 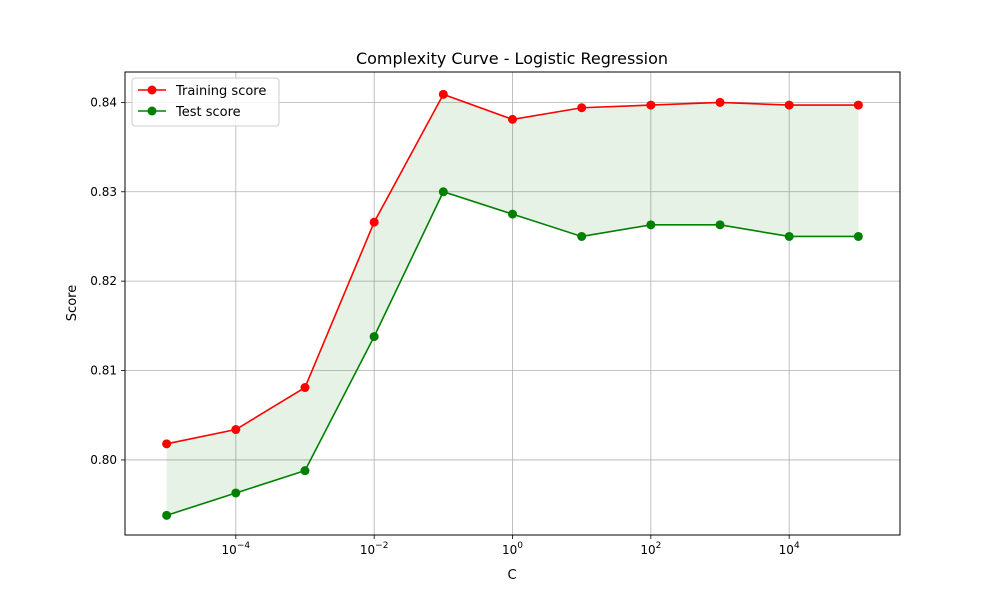 I want to click on legend-marker-training, so click(x=152, y=90).